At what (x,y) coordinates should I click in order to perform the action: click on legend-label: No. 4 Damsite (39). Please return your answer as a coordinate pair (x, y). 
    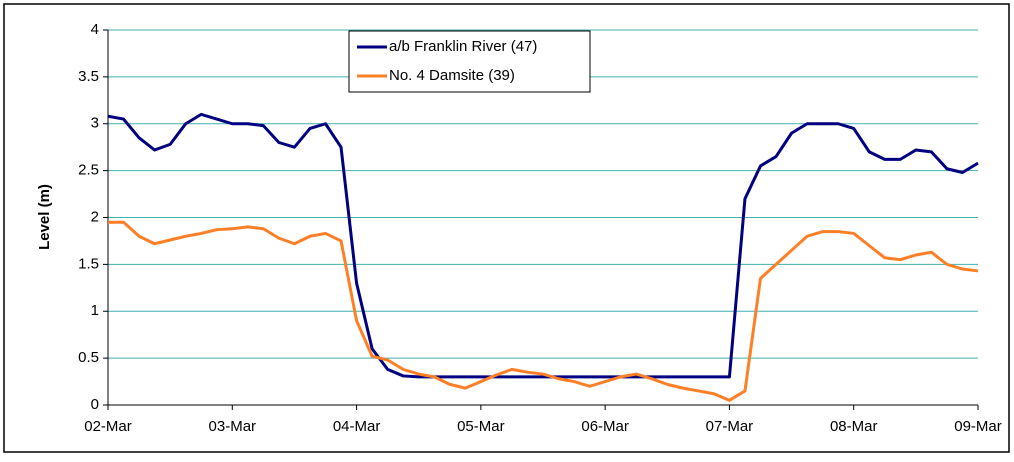
    Looking at the image, I should click on (452, 75).